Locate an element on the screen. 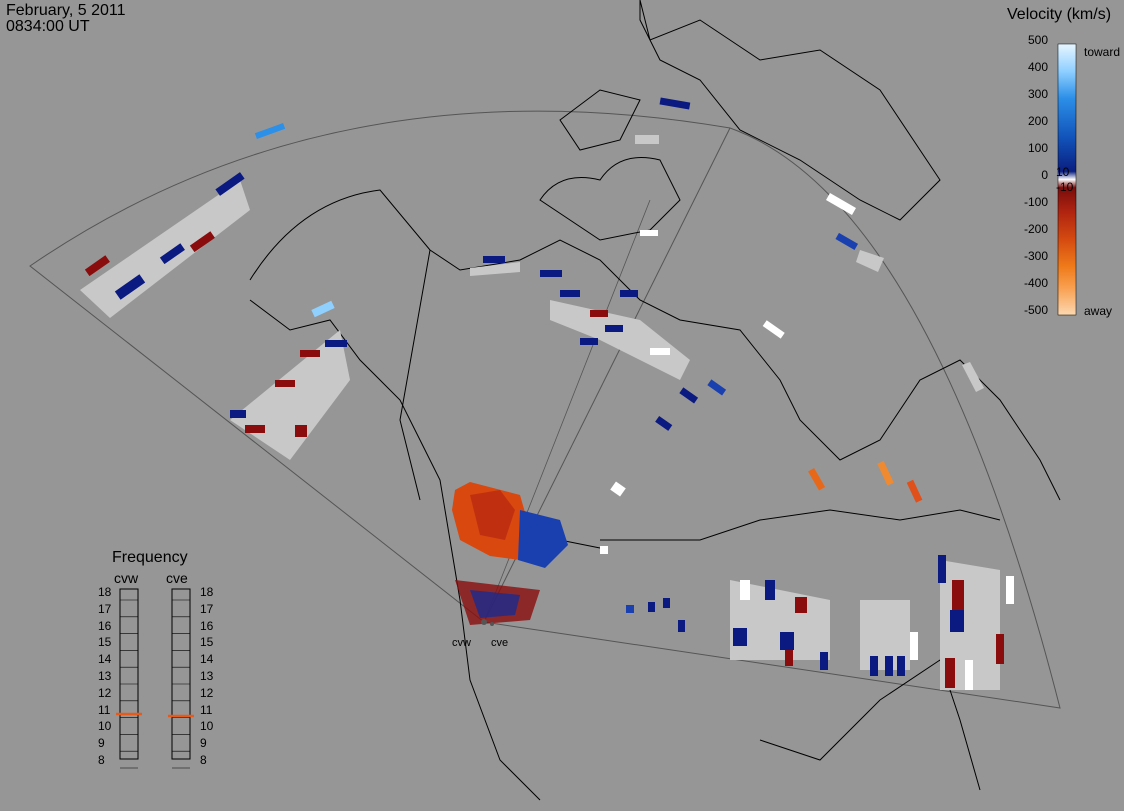 Image resolution: width=1124 pixels, height=811 pixels. fov-divider-line is located at coordinates (567, 411).